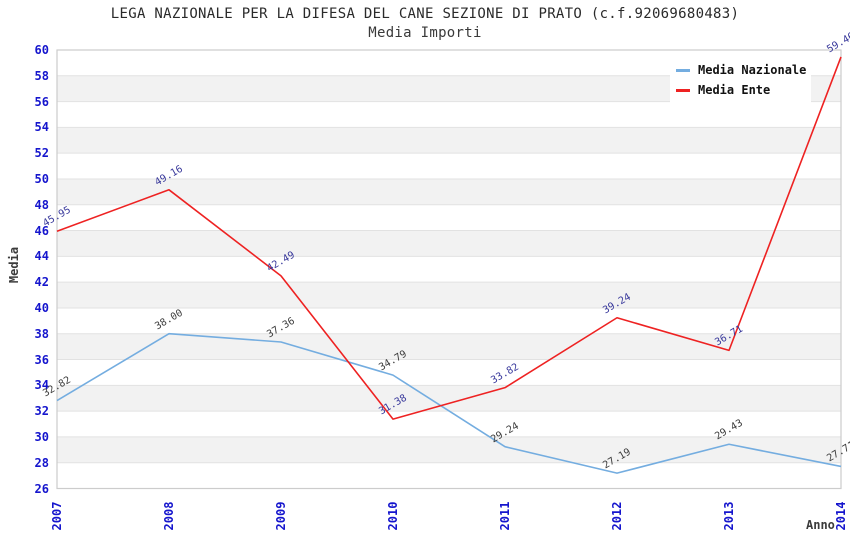  Describe the element at coordinates (393, 516) in the screenshot. I see `x-tick-label: 2010` at that location.